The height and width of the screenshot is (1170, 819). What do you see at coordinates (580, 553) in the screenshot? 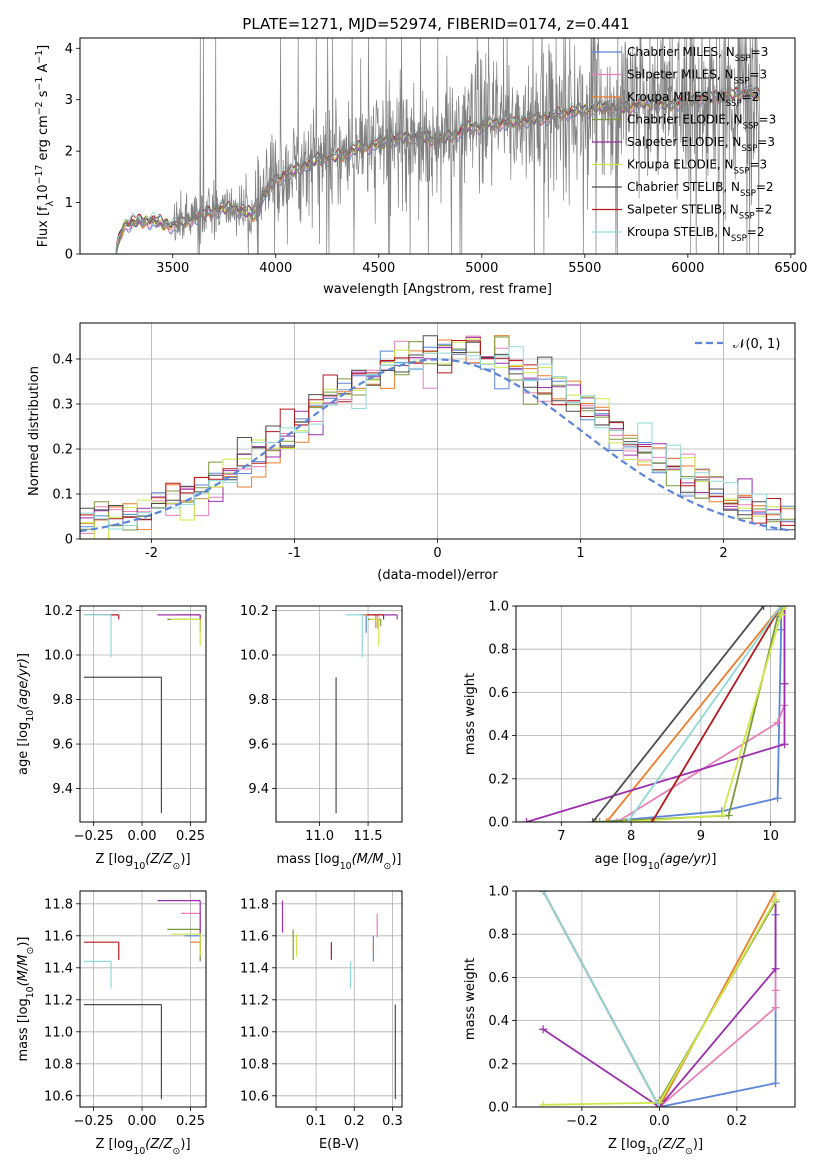
I see `x-tick-label: 1` at bounding box center [580, 553].